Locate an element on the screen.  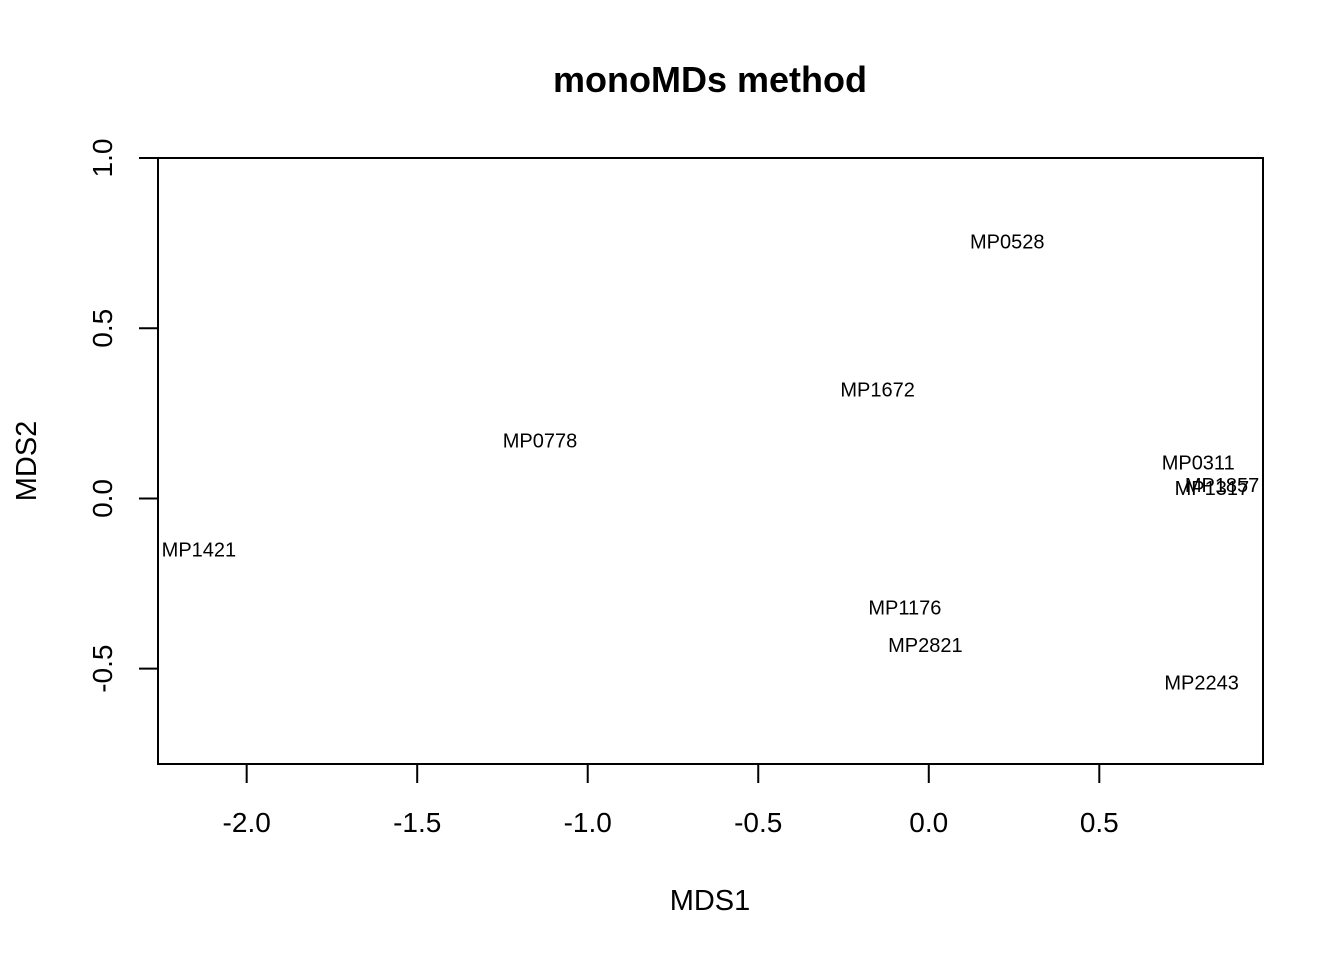
y-tick-label: 0.5 is located at coordinates (102, 328).